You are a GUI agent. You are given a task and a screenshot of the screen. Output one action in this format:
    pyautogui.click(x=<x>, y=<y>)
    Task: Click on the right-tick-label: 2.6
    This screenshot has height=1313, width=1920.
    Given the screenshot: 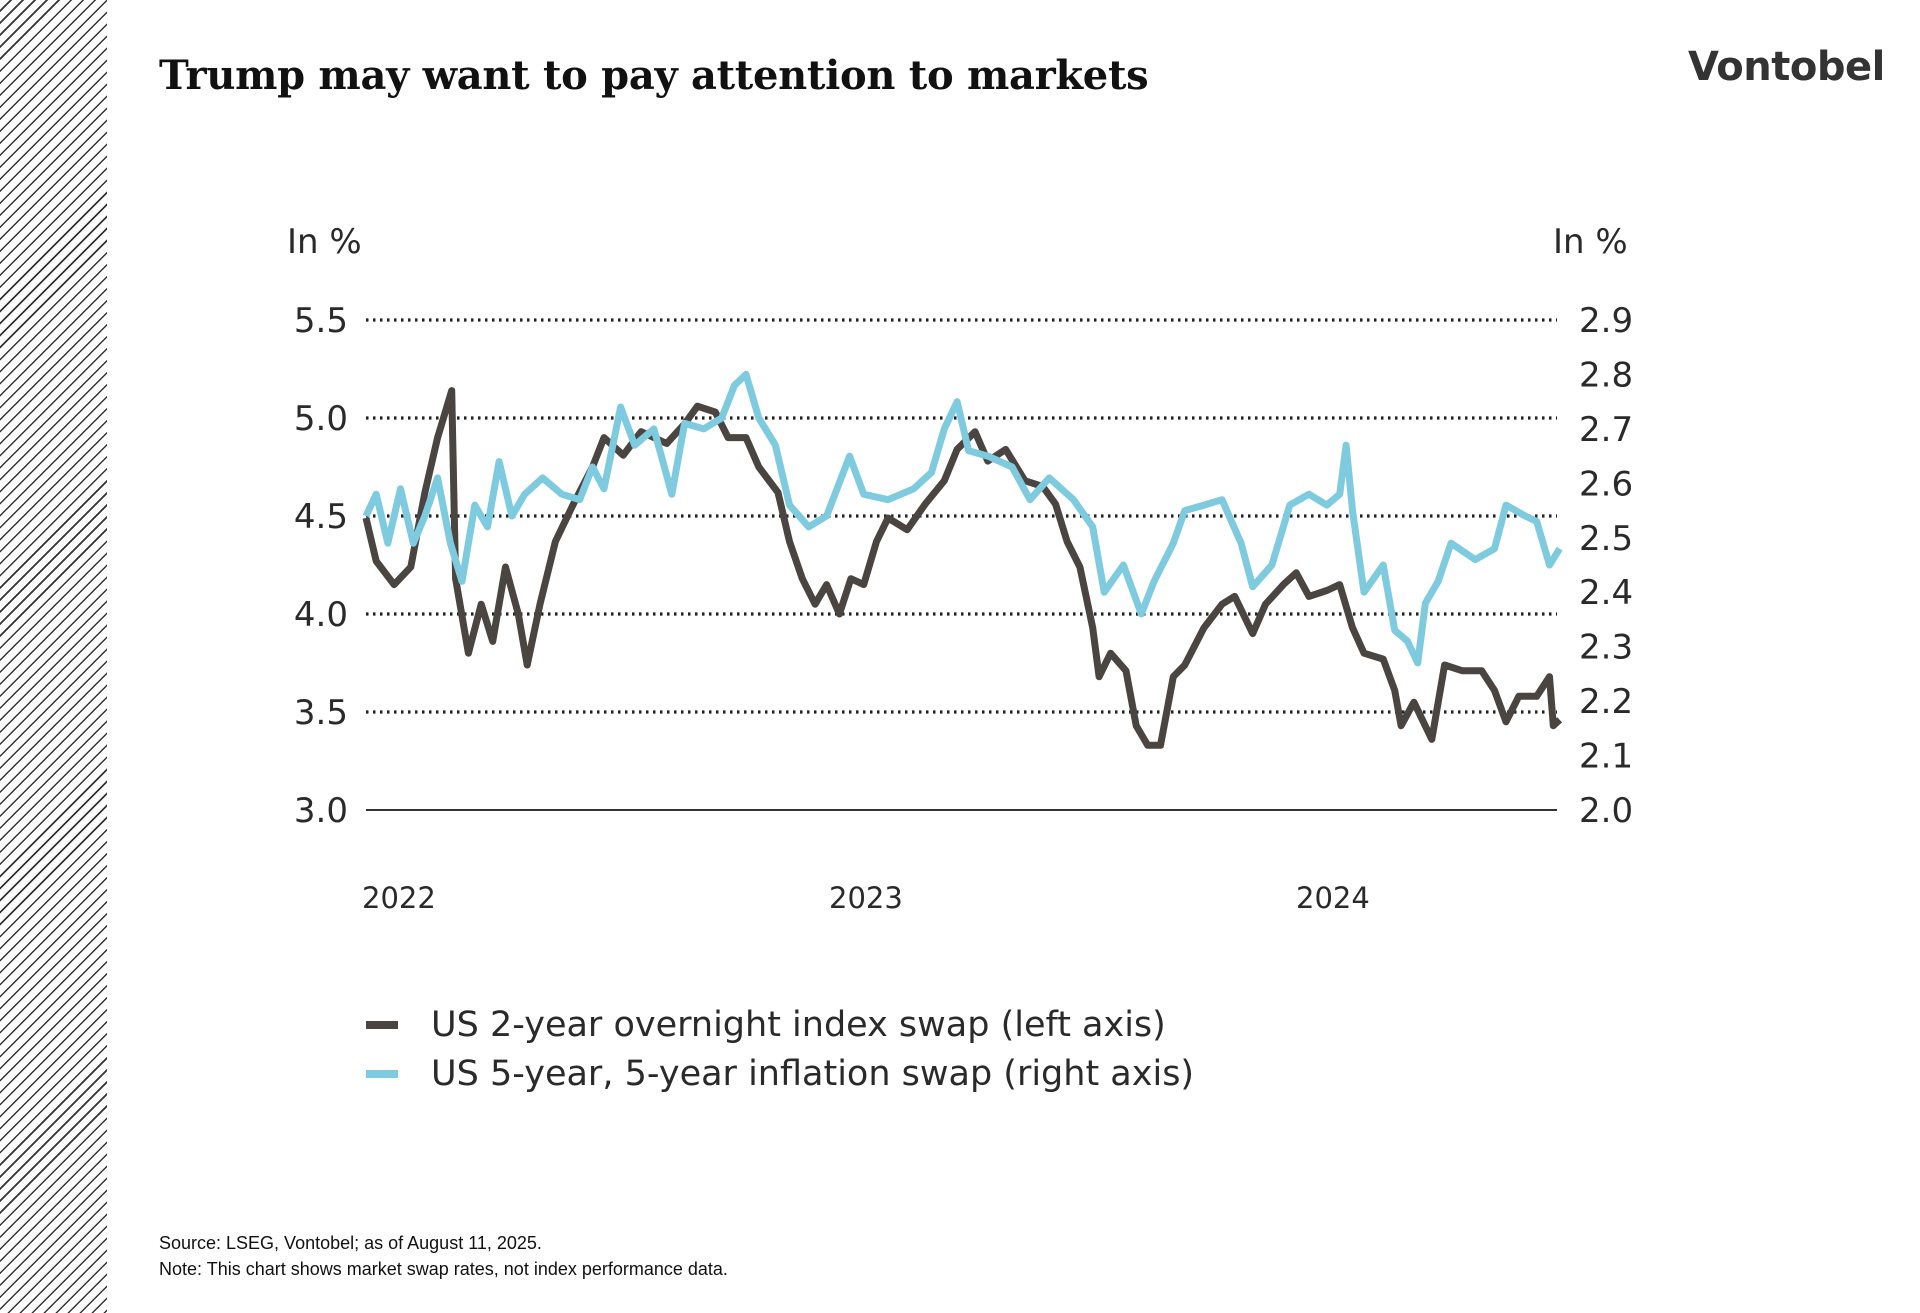 What is the action you would take?
    pyautogui.click(x=1606, y=484)
    